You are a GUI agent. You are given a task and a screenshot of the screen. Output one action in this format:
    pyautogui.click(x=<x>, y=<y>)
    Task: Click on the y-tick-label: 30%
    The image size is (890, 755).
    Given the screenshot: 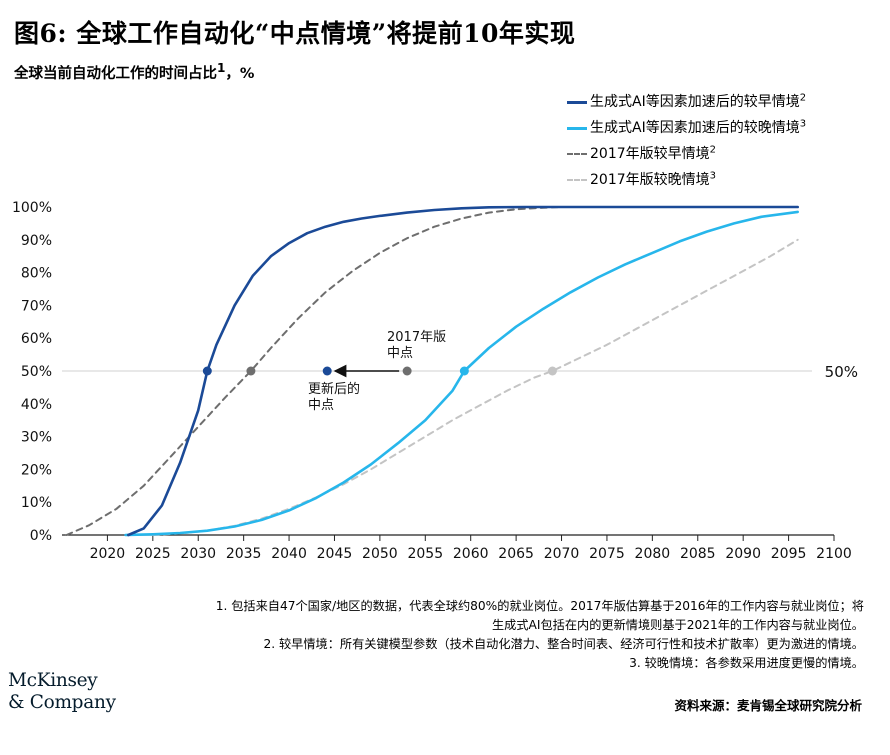 What is the action you would take?
    pyautogui.click(x=36, y=438)
    